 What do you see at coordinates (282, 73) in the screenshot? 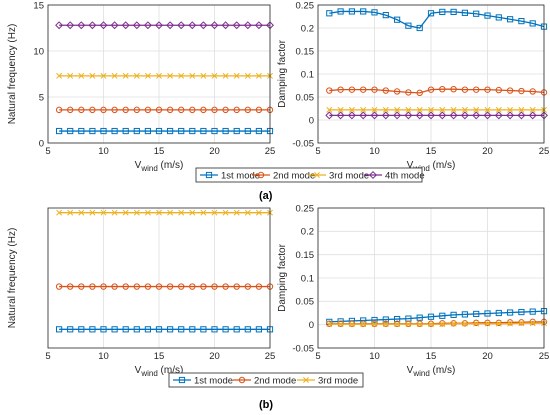
I see `y-axis-label: Damping factor` at bounding box center [282, 73].